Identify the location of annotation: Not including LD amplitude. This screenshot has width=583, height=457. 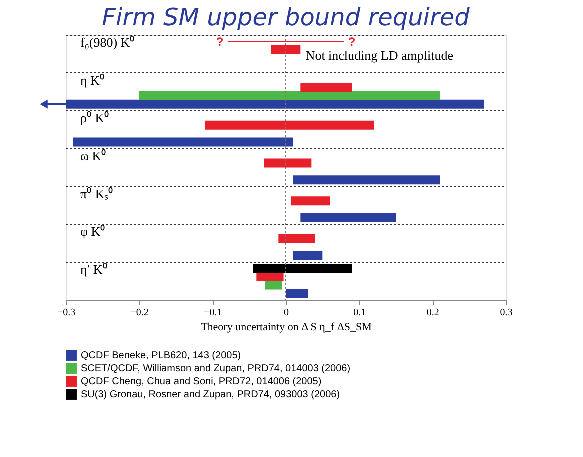
(380, 55).